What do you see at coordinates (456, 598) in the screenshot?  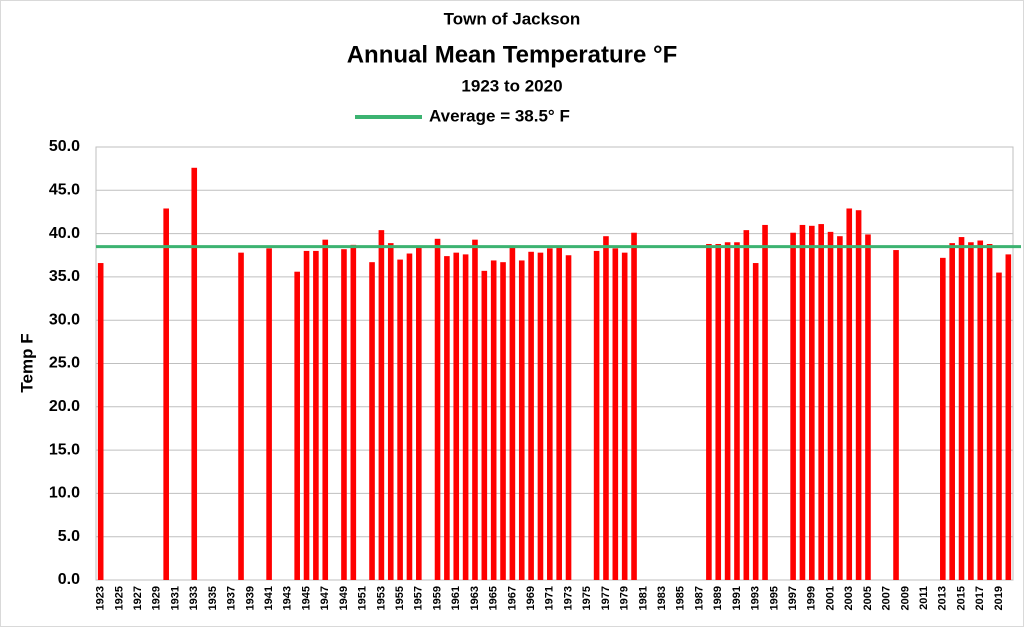 I see `x-tick-label: 1961` at bounding box center [456, 598].